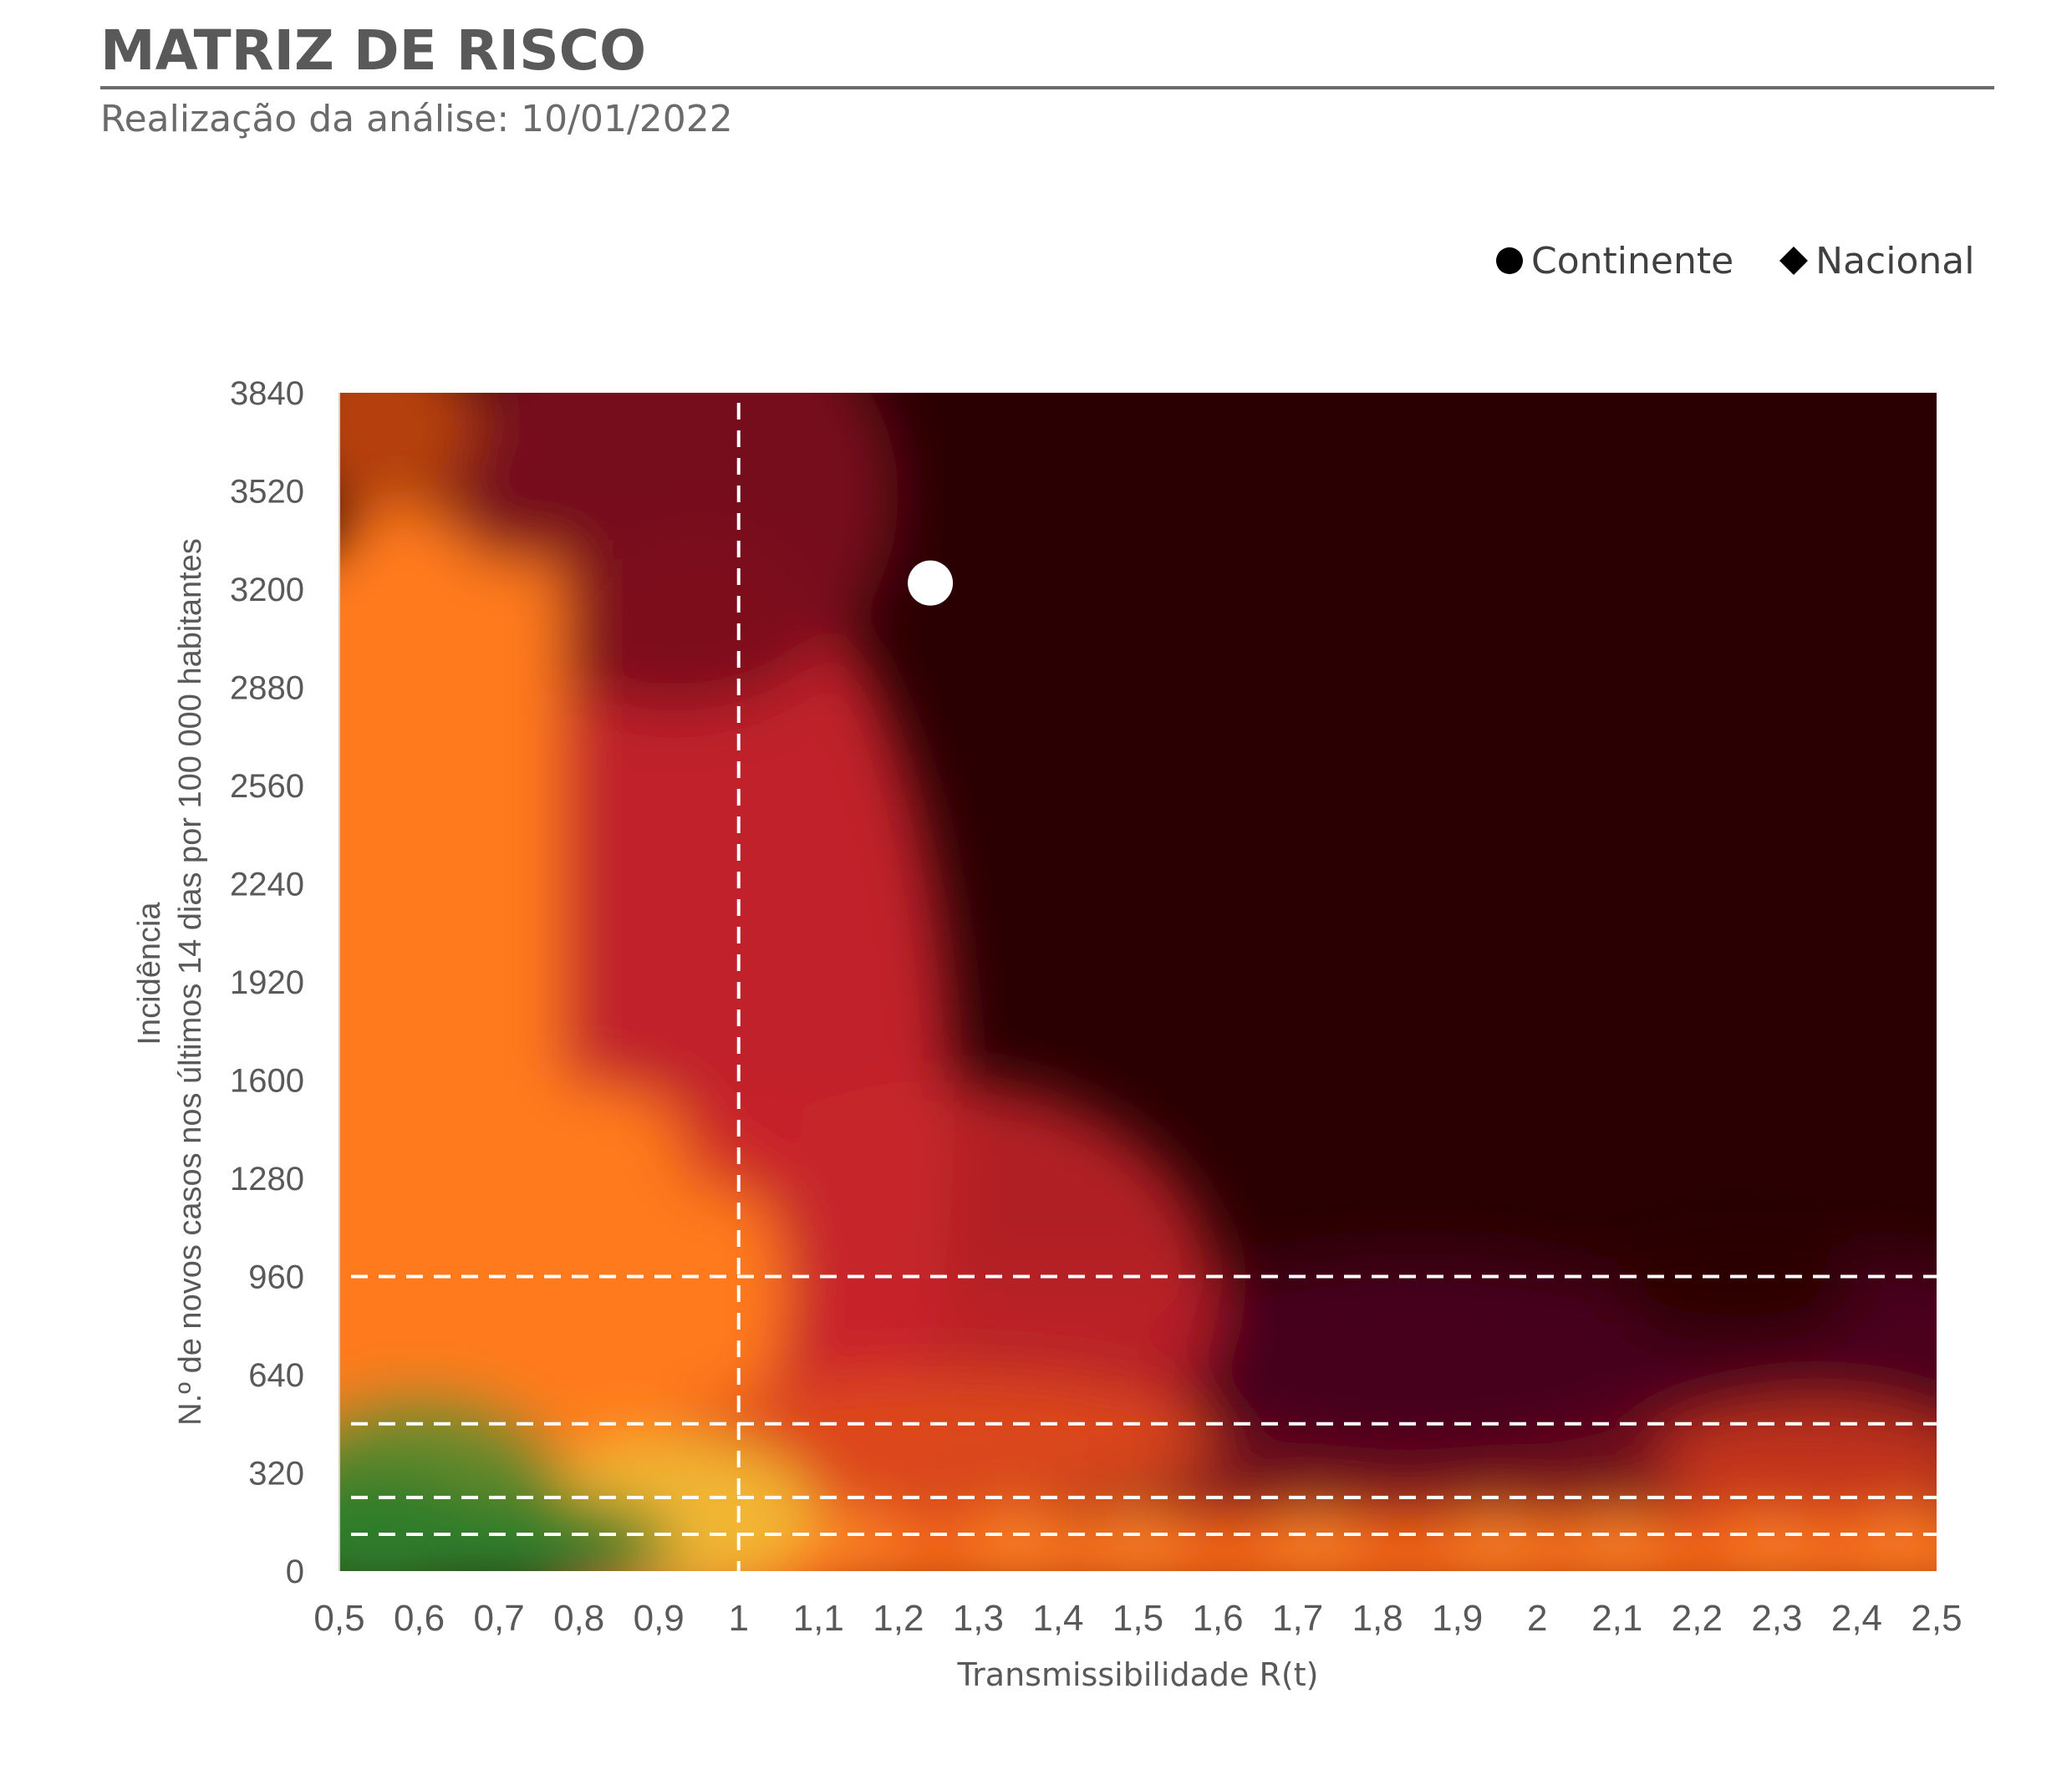  I want to click on legend-item-continente: Continente, so click(1614, 261).